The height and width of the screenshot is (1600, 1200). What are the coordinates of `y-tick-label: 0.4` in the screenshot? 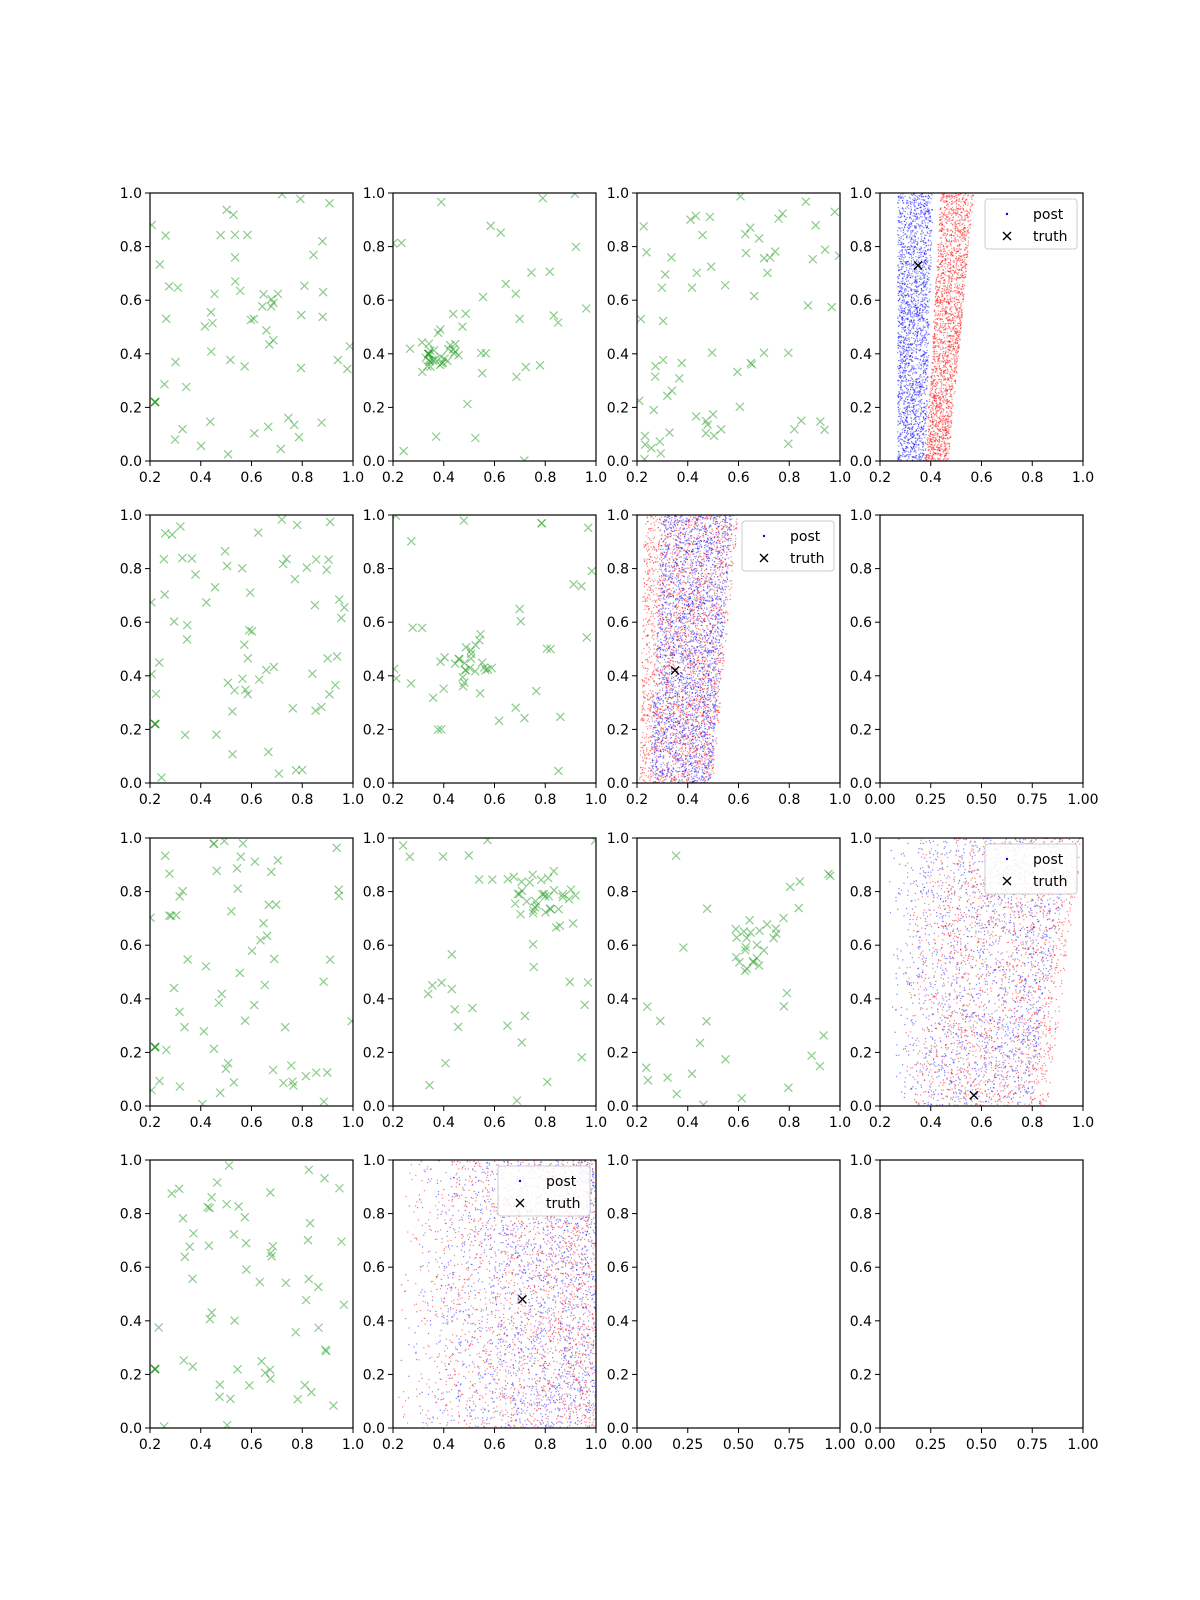 It's located at (374, 355).